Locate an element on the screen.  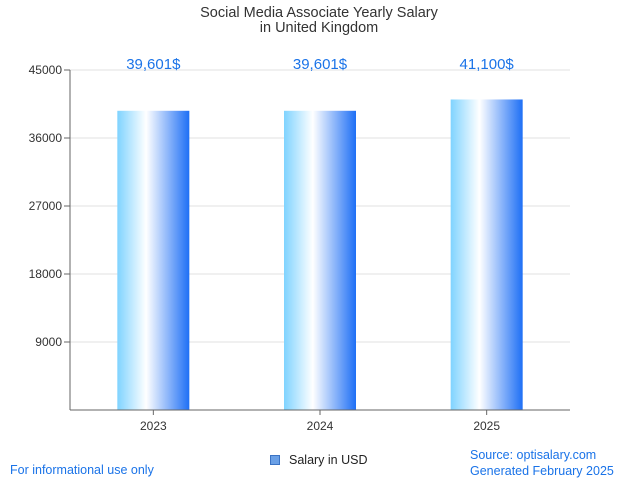
legend: Salary in USD is located at coordinates (319, 460).